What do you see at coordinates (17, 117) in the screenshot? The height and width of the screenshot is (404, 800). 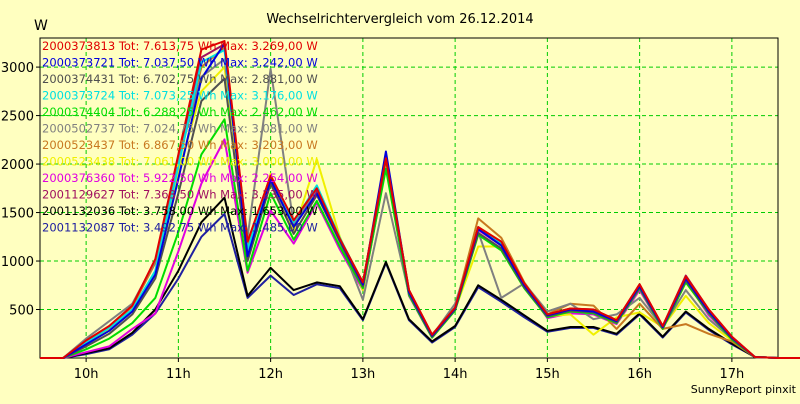 I see `y-tick-label: 2500` at bounding box center [17, 117].